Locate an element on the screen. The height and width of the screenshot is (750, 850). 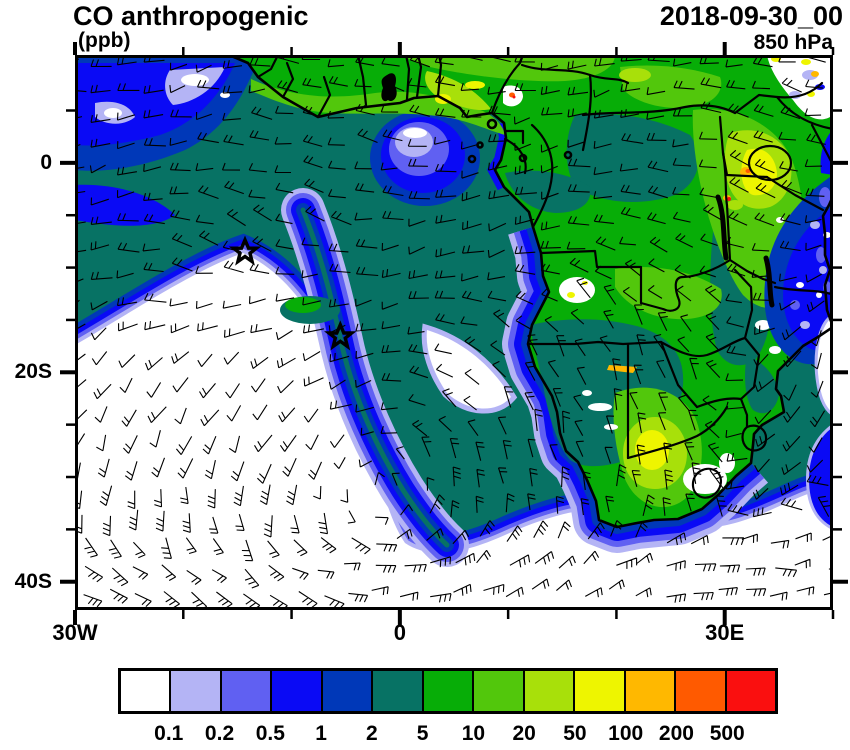
x-tick-label: 0 is located at coordinates (399, 632).